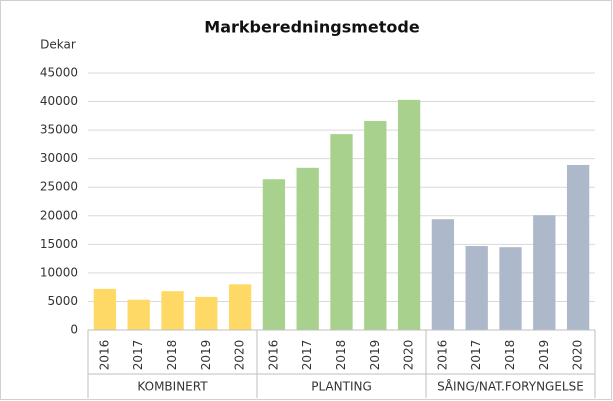 This screenshot has width=613, height=401. What do you see at coordinates (59, 158) in the screenshot?
I see `y-tick-label: 30000` at bounding box center [59, 158].